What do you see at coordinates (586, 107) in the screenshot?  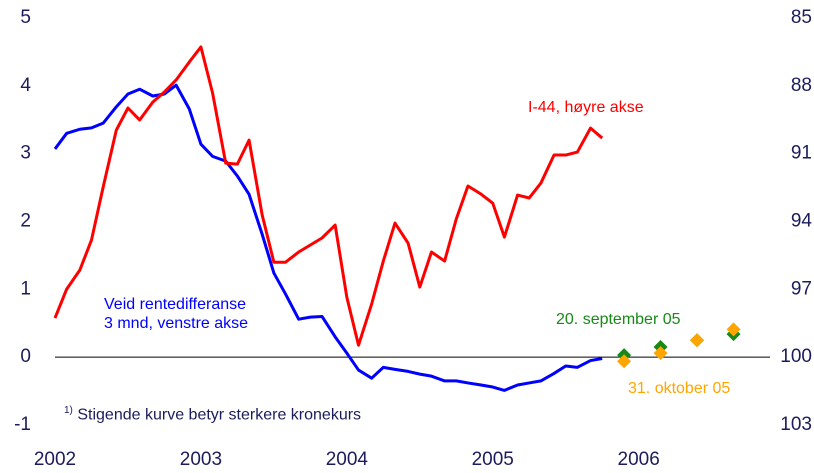 I see `red-series-label: I-44, høyre akse` at bounding box center [586, 107].